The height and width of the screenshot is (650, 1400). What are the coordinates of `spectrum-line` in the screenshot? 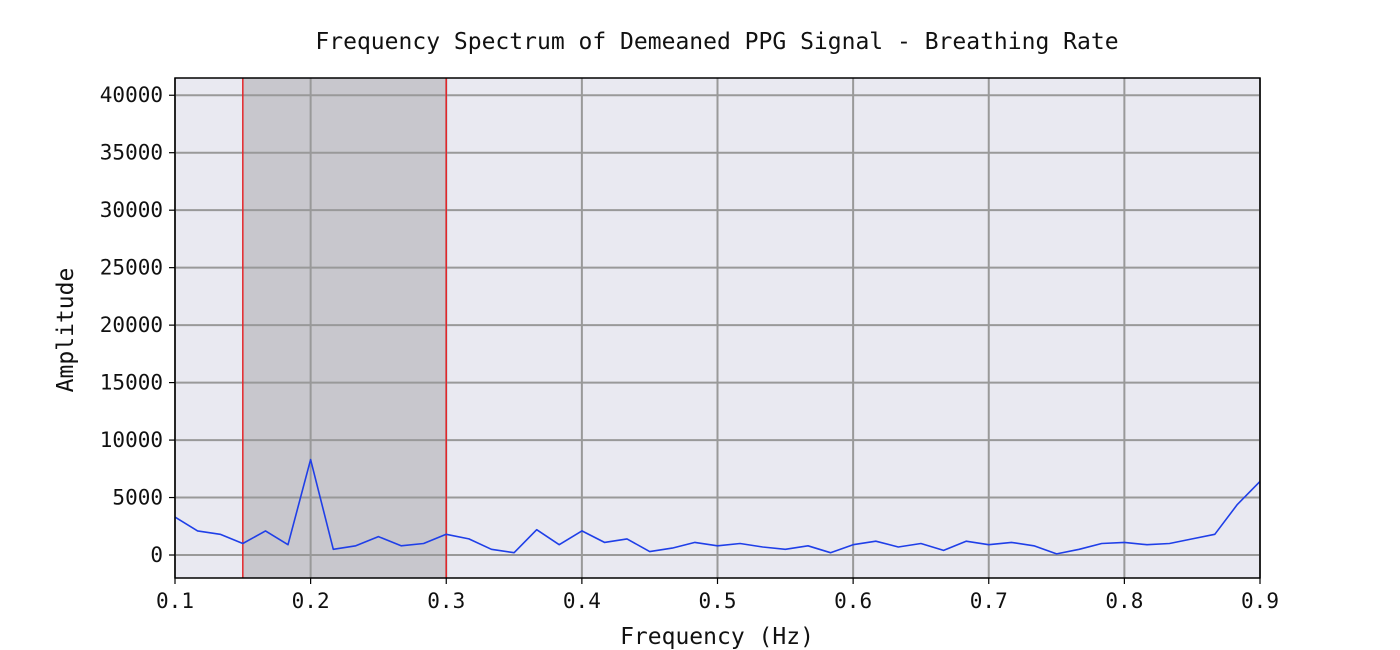 It's located at (717, 506).